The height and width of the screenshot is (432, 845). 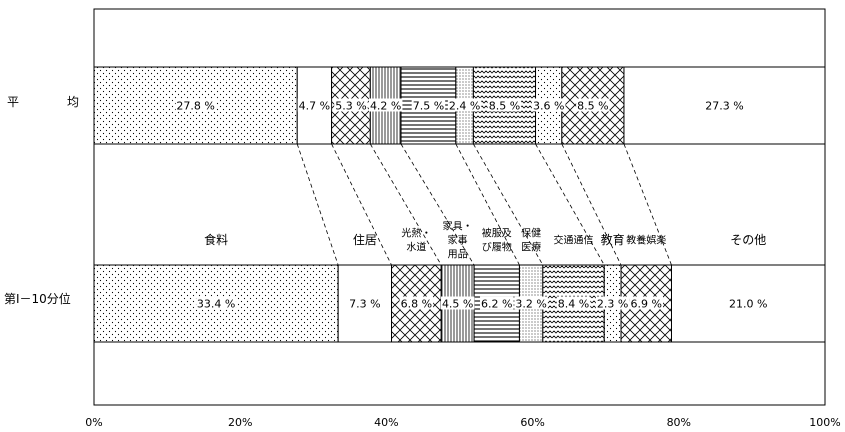 I want to click on x-tick-label: 40%, so click(x=386, y=422).